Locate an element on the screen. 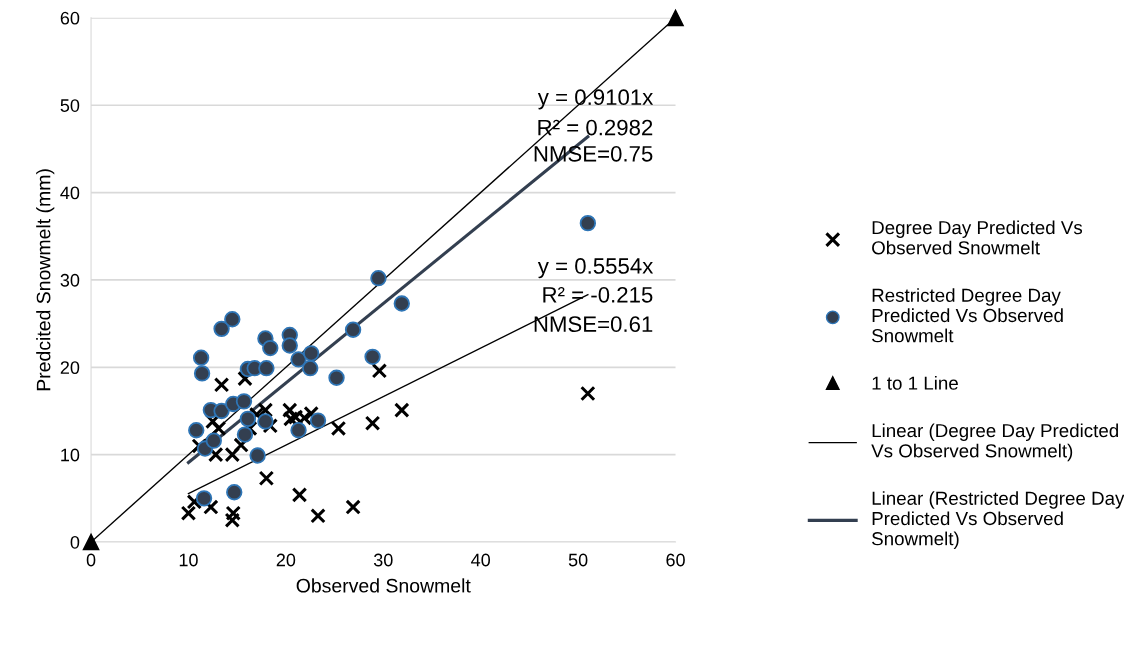  x-axis-title: Observed Snowmelt is located at coordinates (383, 585).